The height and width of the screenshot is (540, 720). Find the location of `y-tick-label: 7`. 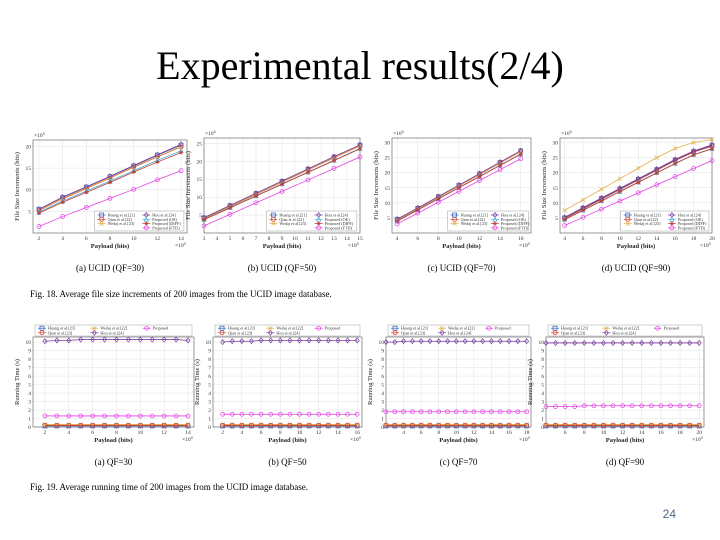

y-tick-label: 7 is located at coordinates (542, 369).